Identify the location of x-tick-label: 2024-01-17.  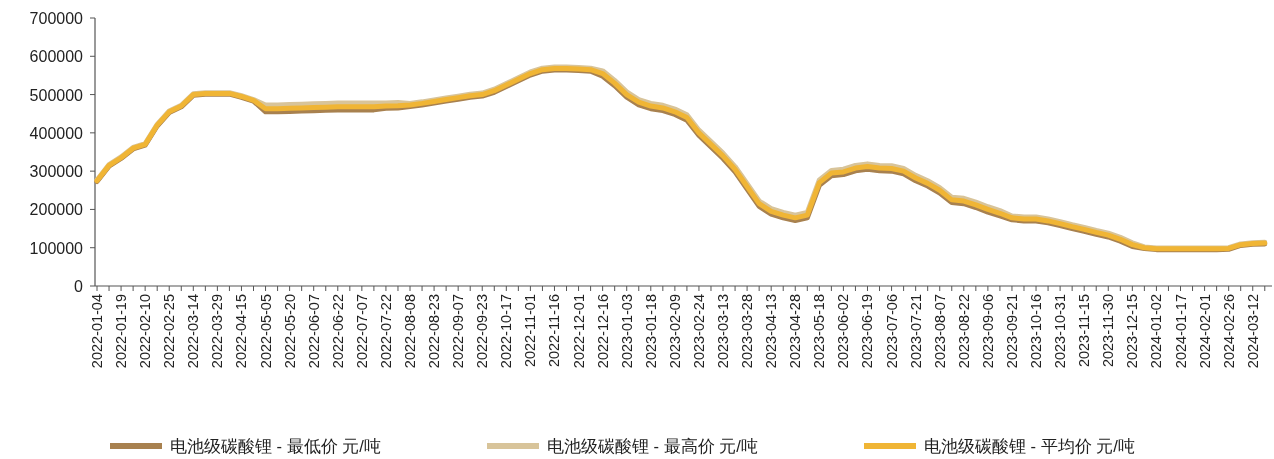
(1180, 331).